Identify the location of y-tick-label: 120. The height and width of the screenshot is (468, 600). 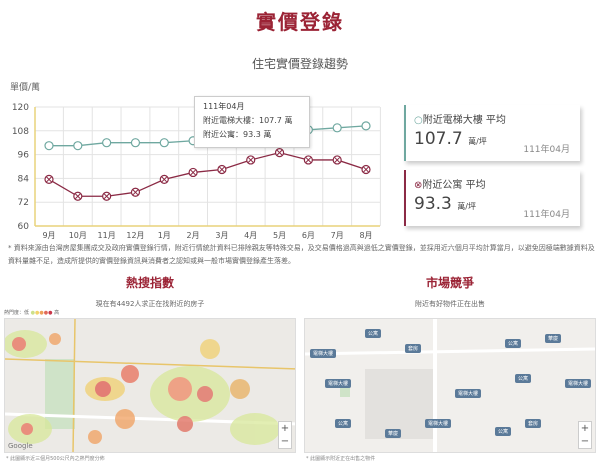
(20, 108).